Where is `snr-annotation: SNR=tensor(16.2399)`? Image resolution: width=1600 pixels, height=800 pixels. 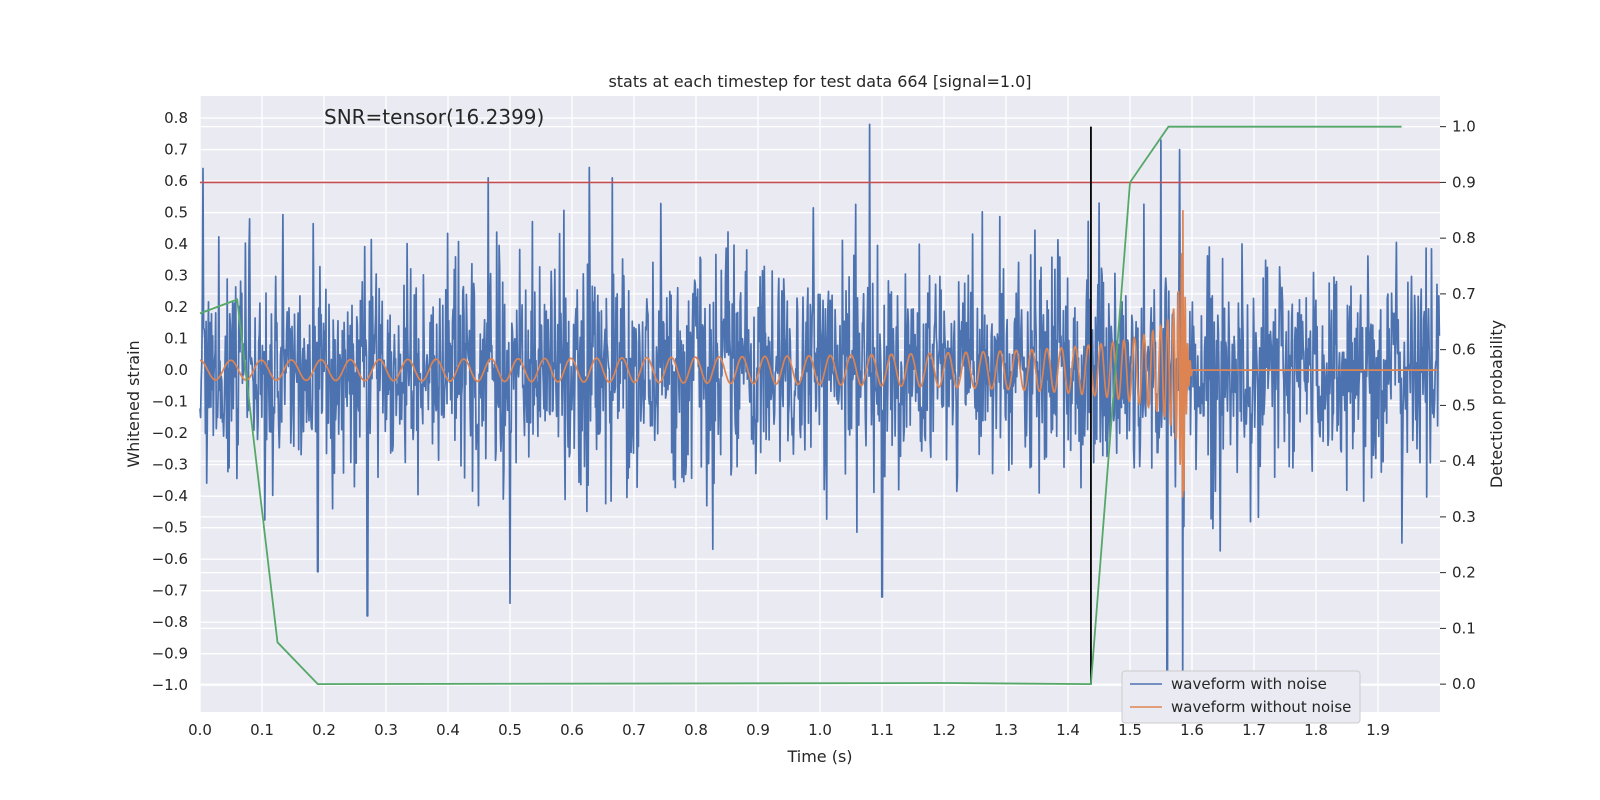 snr-annotation: SNR=tensor(16.2399) is located at coordinates (434, 117).